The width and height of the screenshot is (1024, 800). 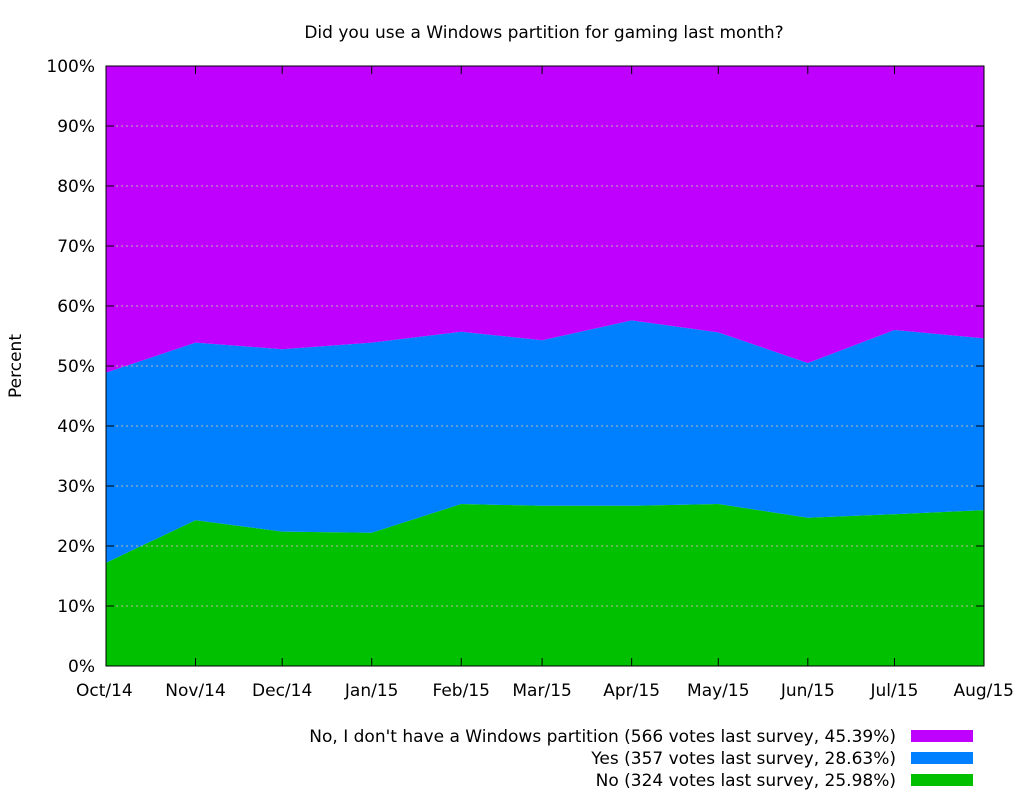 I want to click on y-tick-label: 80%, so click(x=76, y=187).